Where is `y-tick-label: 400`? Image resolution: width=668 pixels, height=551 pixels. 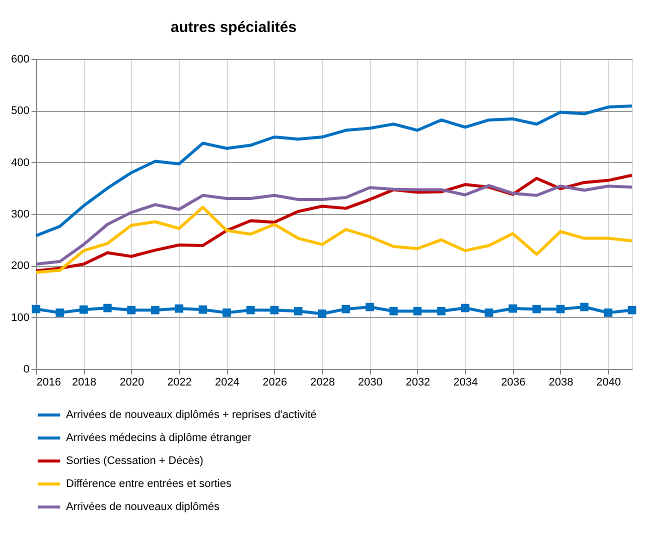
y-tick-label: 400 is located at coordinates (20, 162).